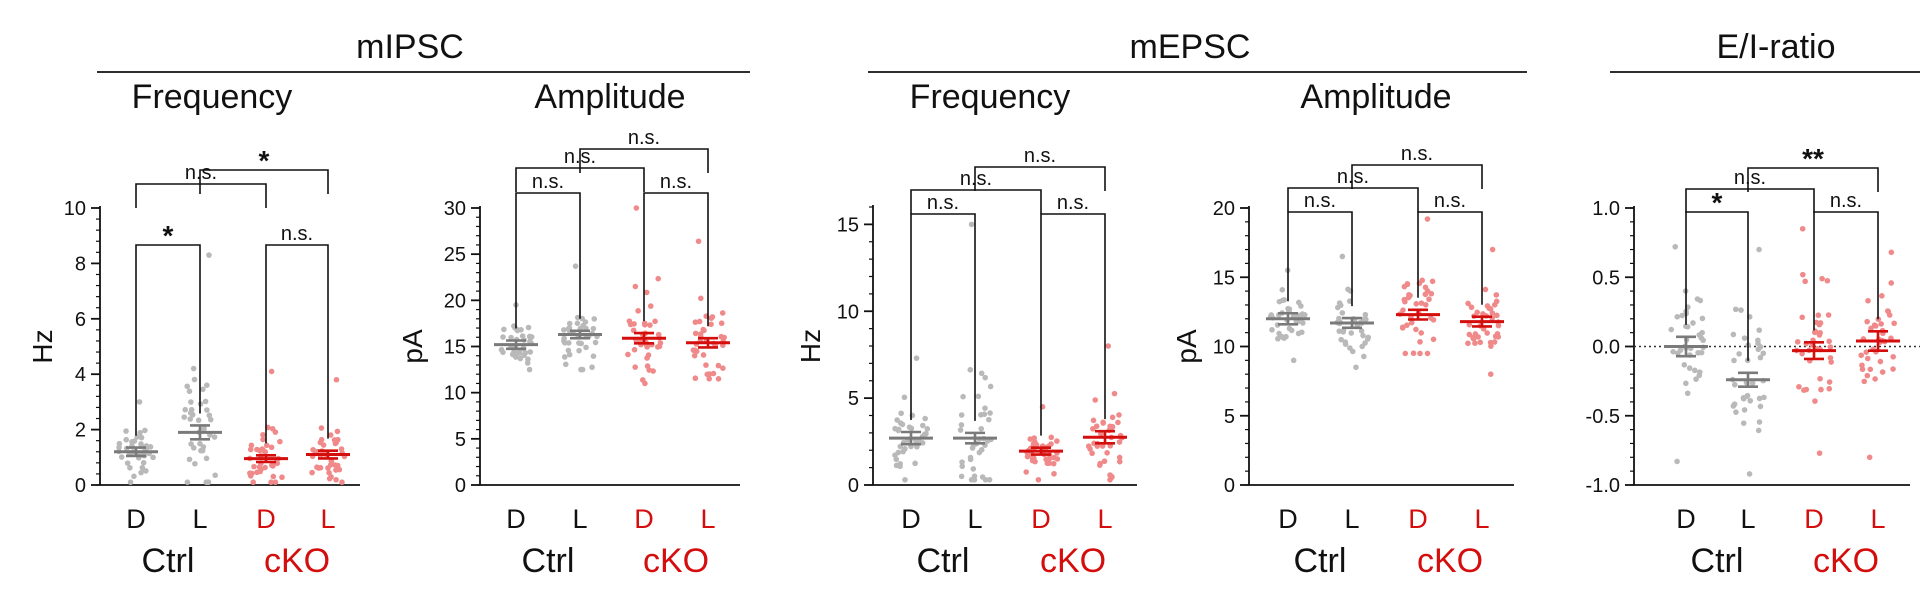 The width and height of the screenshot is (1920, 609). What do you see at coordinates (168, 235) in the screenshot?
I see `significance-label: *` at bounding box center [168, 235].